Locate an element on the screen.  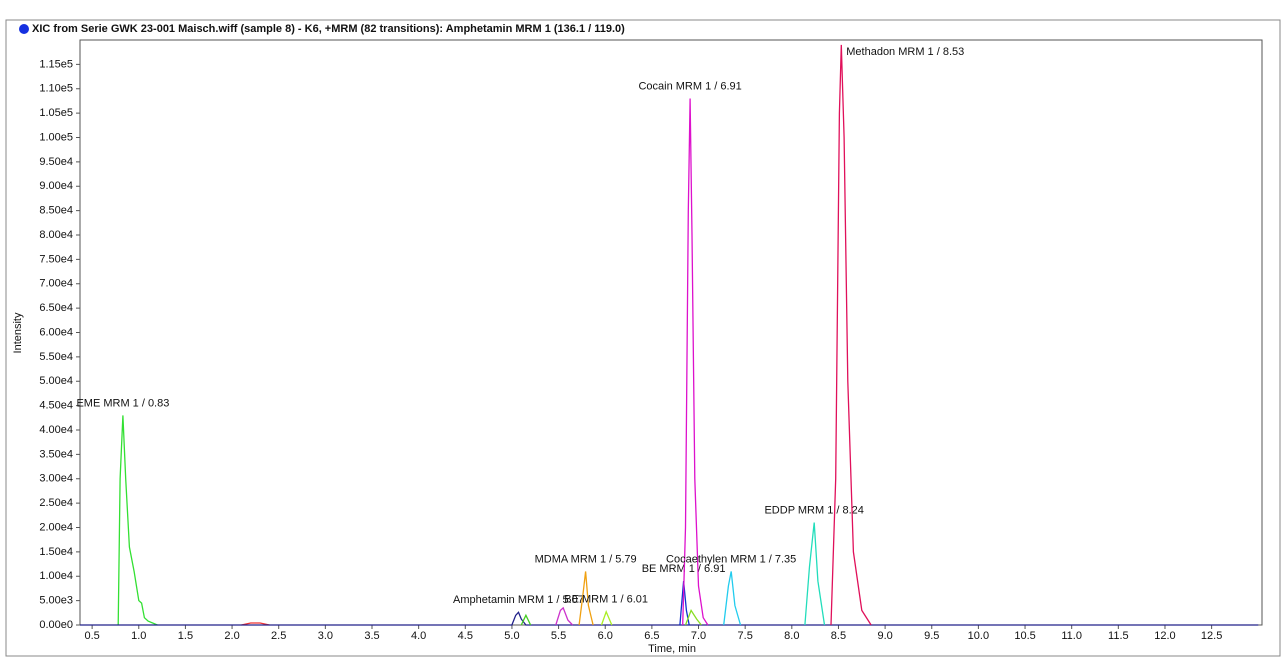
x-tick-label: 7.5 is located at coordinates (745, 636).